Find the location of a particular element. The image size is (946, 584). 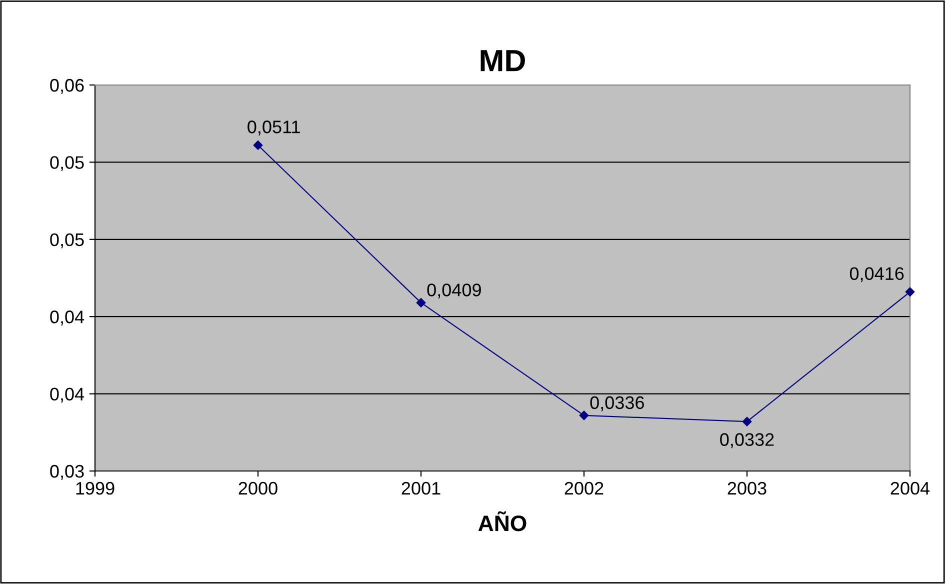

data-label: 0,0336 is located at coordinates (617, 404).